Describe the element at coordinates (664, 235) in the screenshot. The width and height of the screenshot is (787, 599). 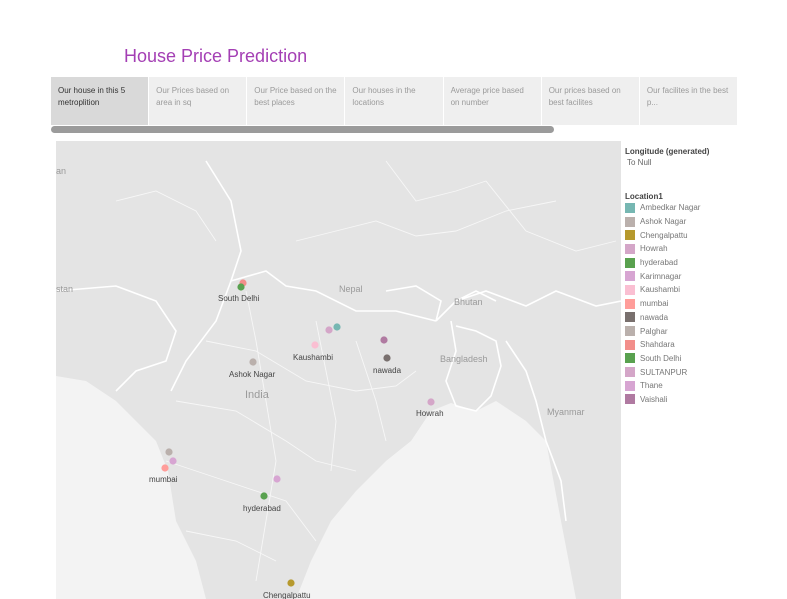
I see `legend-item-label: Chengalpattu` at that location.